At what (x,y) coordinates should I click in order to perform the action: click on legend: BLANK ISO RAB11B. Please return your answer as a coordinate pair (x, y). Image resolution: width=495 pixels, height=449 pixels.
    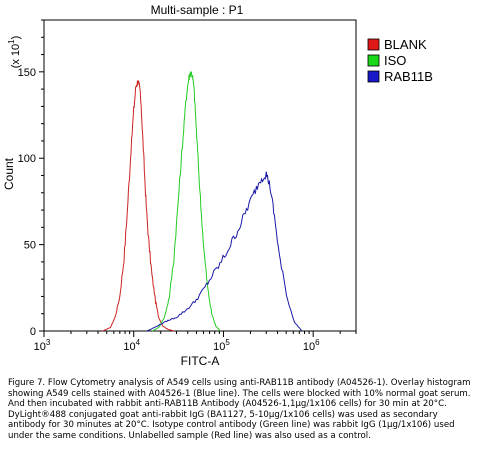
    Looking at the image, I should click on (400, 60).